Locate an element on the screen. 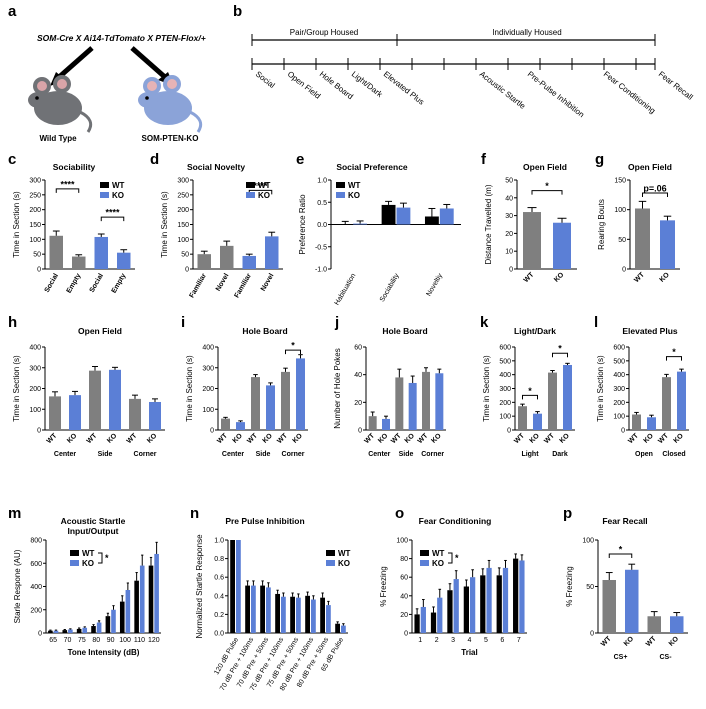 This screenshot has width=706, height=709. chart-title: Open Field is located at coordinates (650, 167).